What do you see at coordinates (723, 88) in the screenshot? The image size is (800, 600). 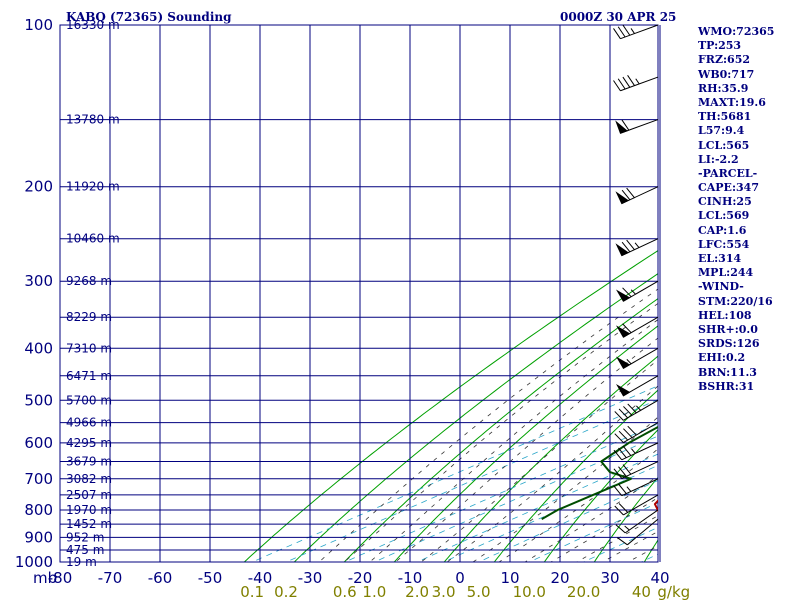 I see `index-item: RH:35.9` at bounding box center [723, 88].